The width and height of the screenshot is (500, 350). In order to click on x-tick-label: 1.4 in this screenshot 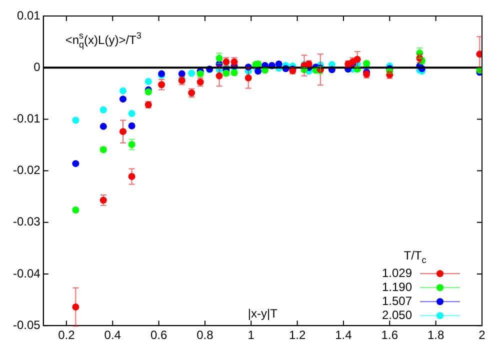, I will do `click(343, 335)`.